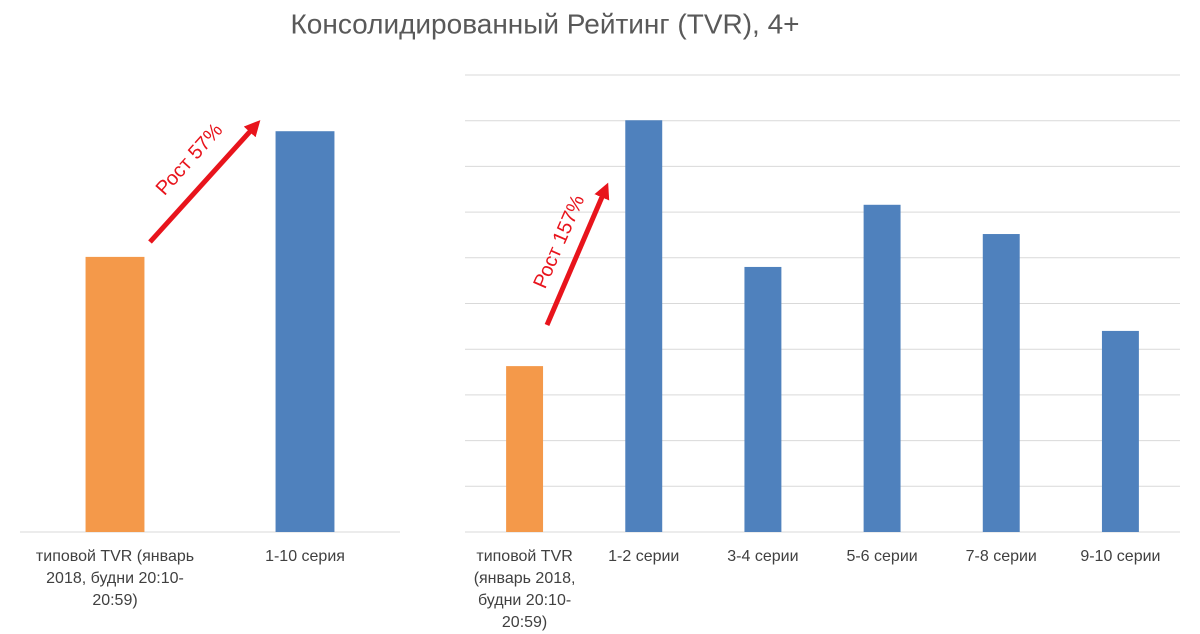 This screenshot has width=1200, height=634. Describe the element at coordinates (190, 159) in the screenshot. I see `annotation: Рост 57%` at that location.